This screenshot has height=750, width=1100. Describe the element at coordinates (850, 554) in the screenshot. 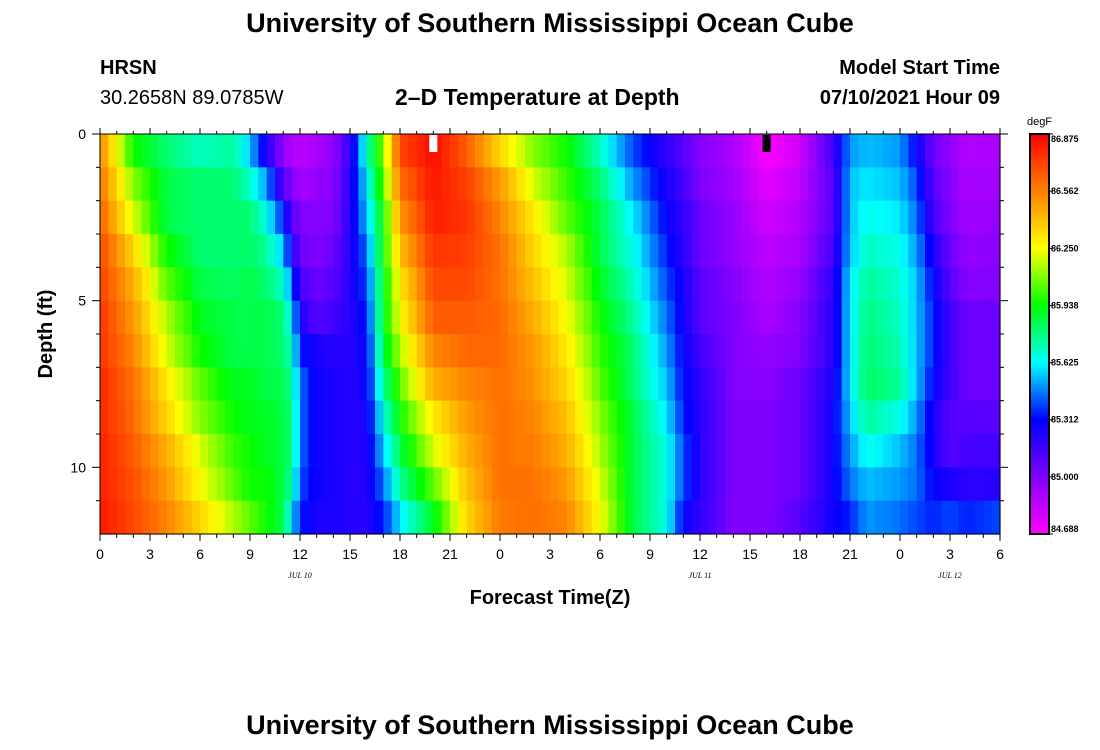

I see `x-tick-label: 21` at that location.